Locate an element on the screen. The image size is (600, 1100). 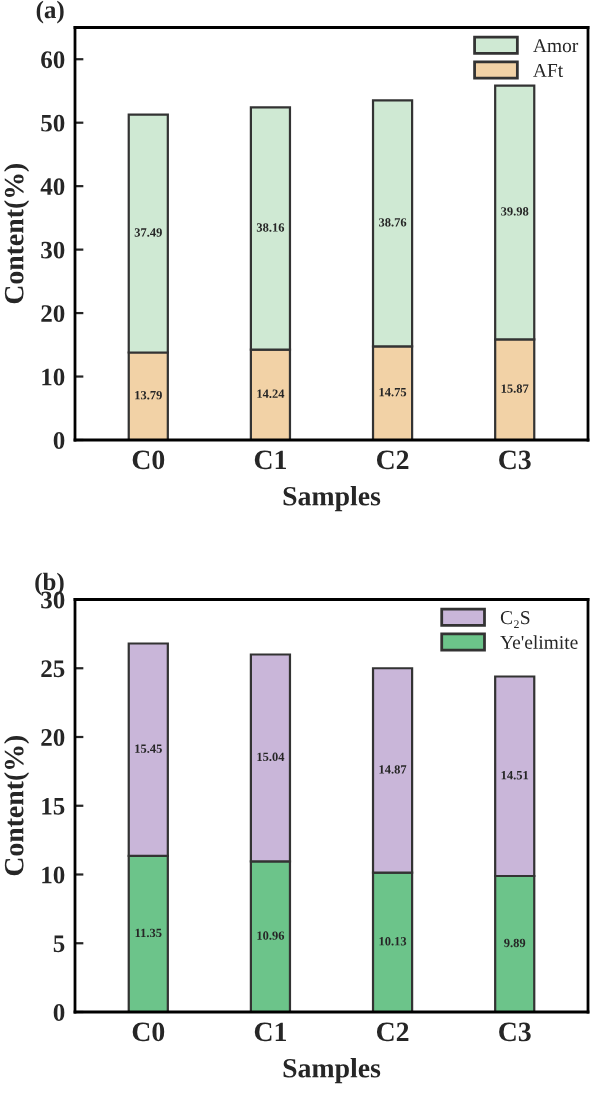
y-tick-label: 60 is located at coordinates (53, 60).